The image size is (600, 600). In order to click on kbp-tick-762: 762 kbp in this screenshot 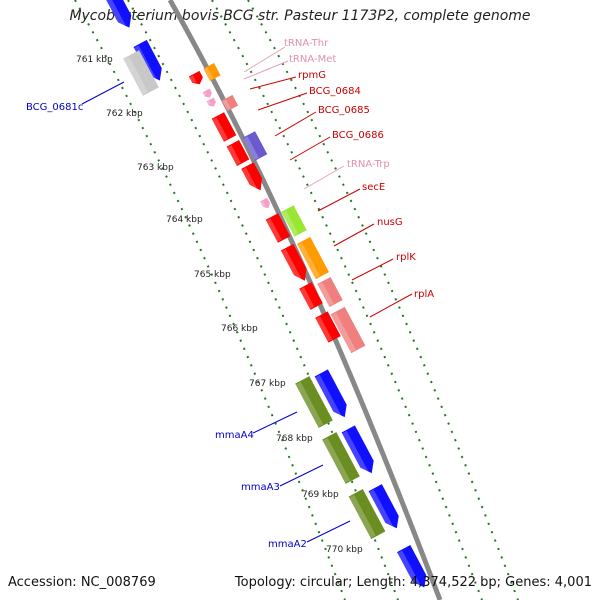, I will do `click(124, 114)`.